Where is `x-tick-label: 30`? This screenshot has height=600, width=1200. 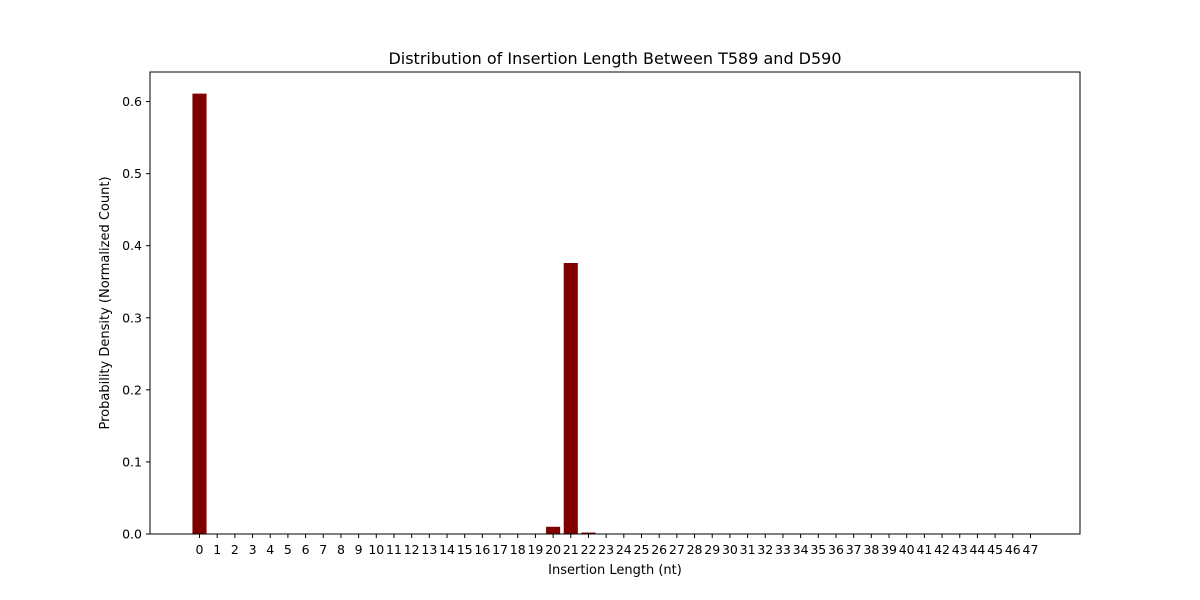 x-tick-label: 30 is located at coordinates (730, 549).